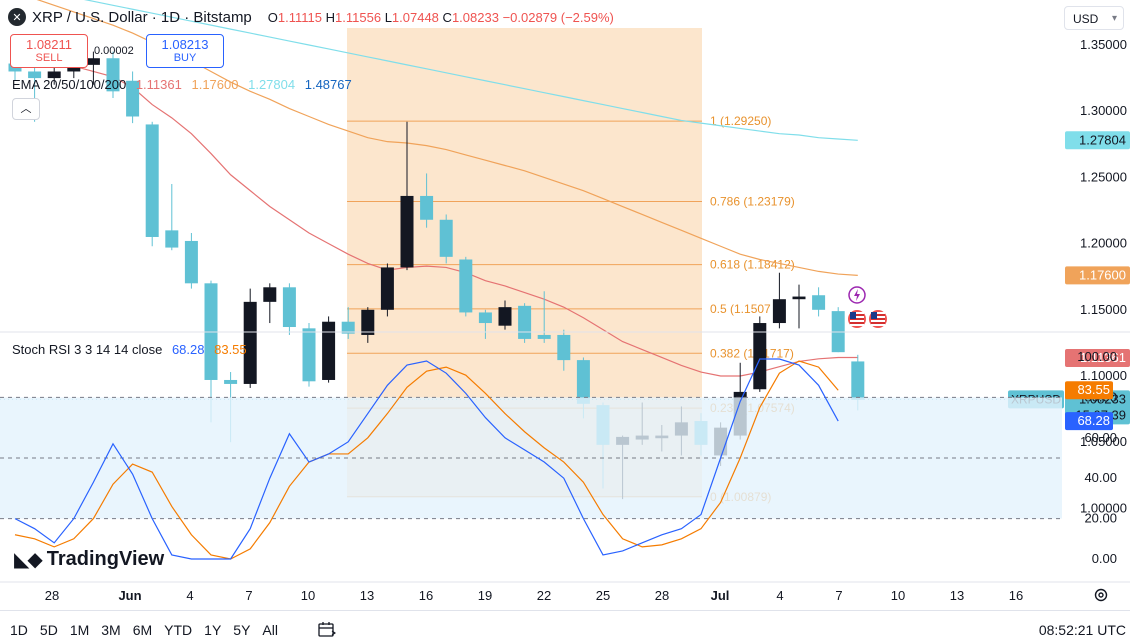 Image resolution: width=1130 pixels, height=642 pixels. I want to click on range-button-5d: 5D, so click(48, 630).